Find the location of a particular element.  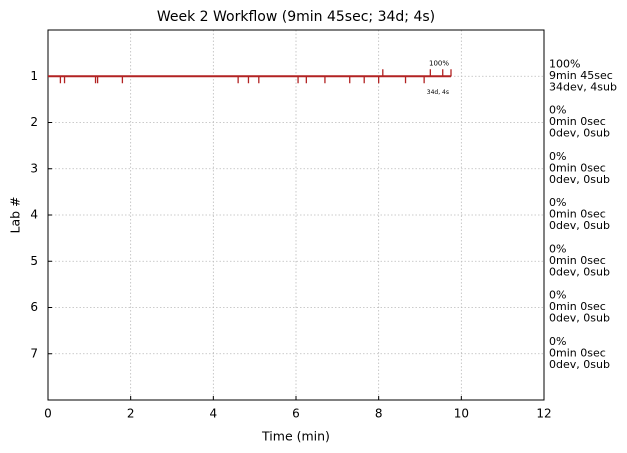

x-tick-label: 4 is located at coordinates (214, 414).